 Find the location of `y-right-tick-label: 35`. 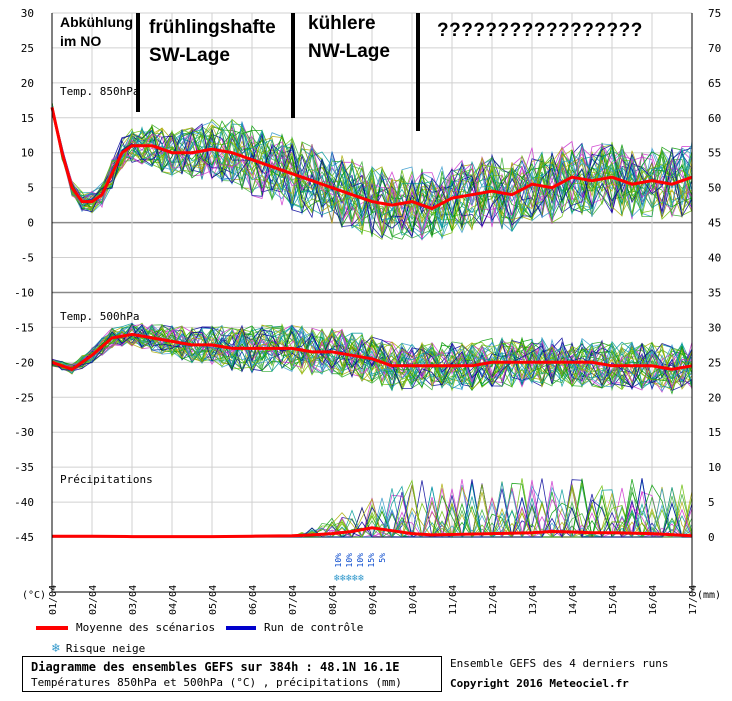

y-right-tick-label: 35 is located at coordinates (714, 292).